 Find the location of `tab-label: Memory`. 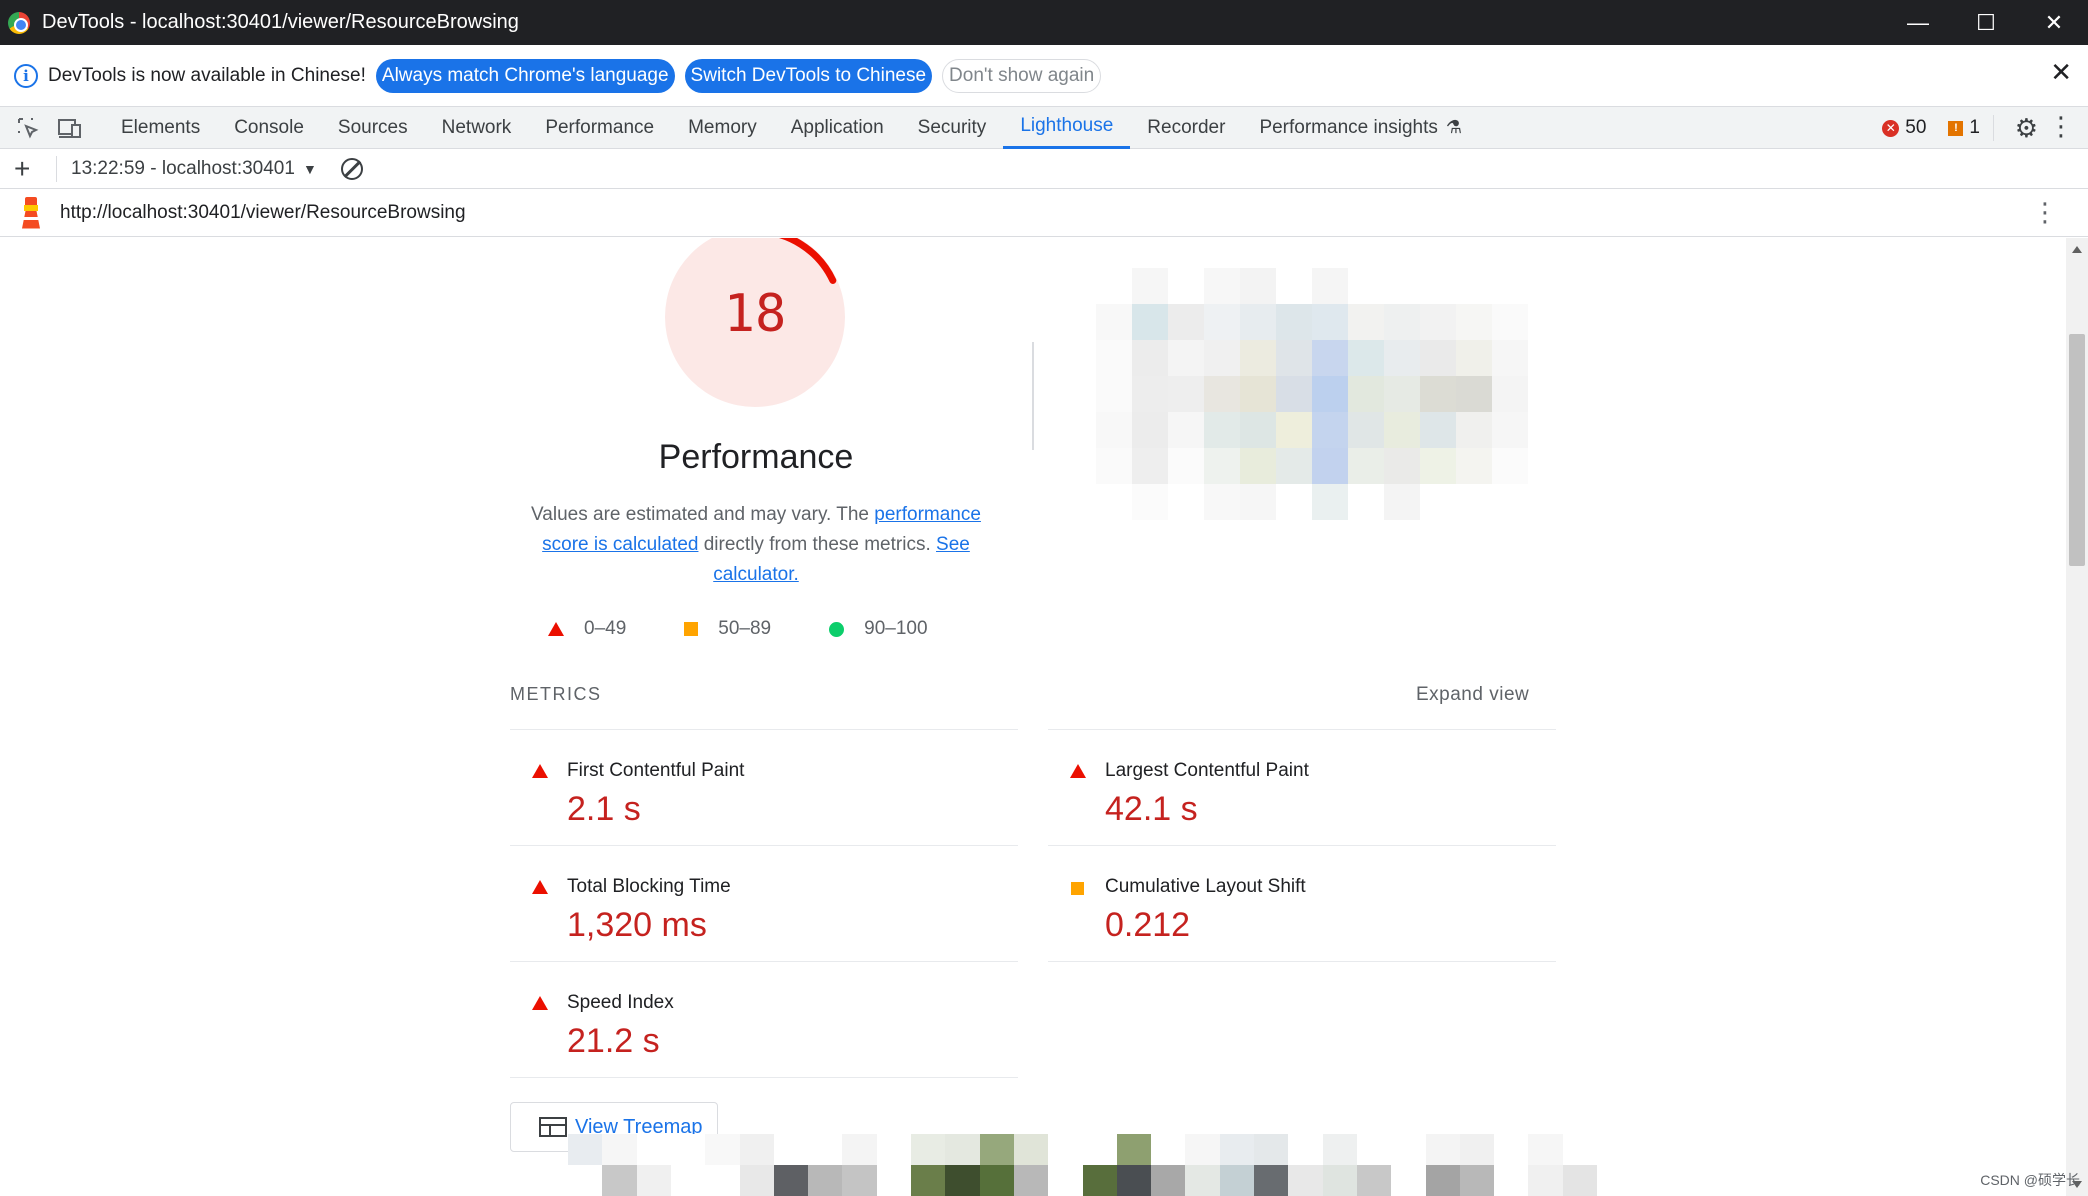

tab-label: Memory is located at coordinates (722, 127).